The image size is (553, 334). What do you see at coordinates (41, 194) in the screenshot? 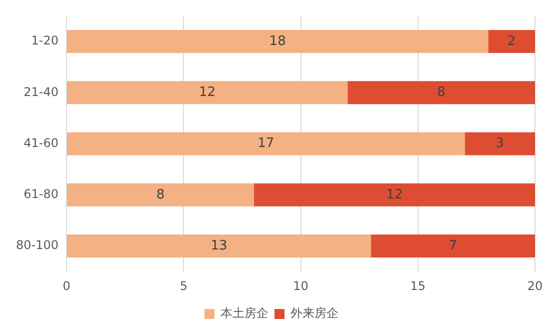
I see `y-tick-label: 61-80` at bounding box center [41, 194].